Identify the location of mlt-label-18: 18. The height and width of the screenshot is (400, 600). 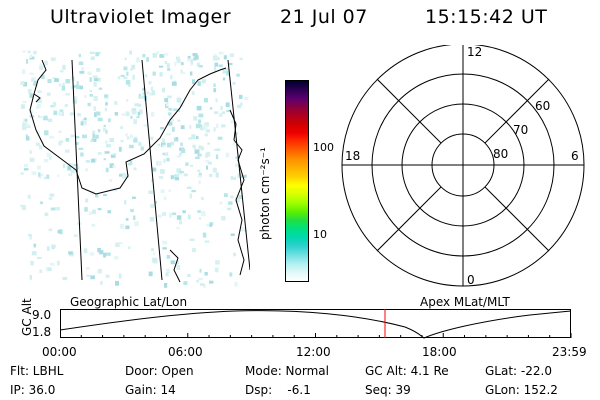
(352, 156).